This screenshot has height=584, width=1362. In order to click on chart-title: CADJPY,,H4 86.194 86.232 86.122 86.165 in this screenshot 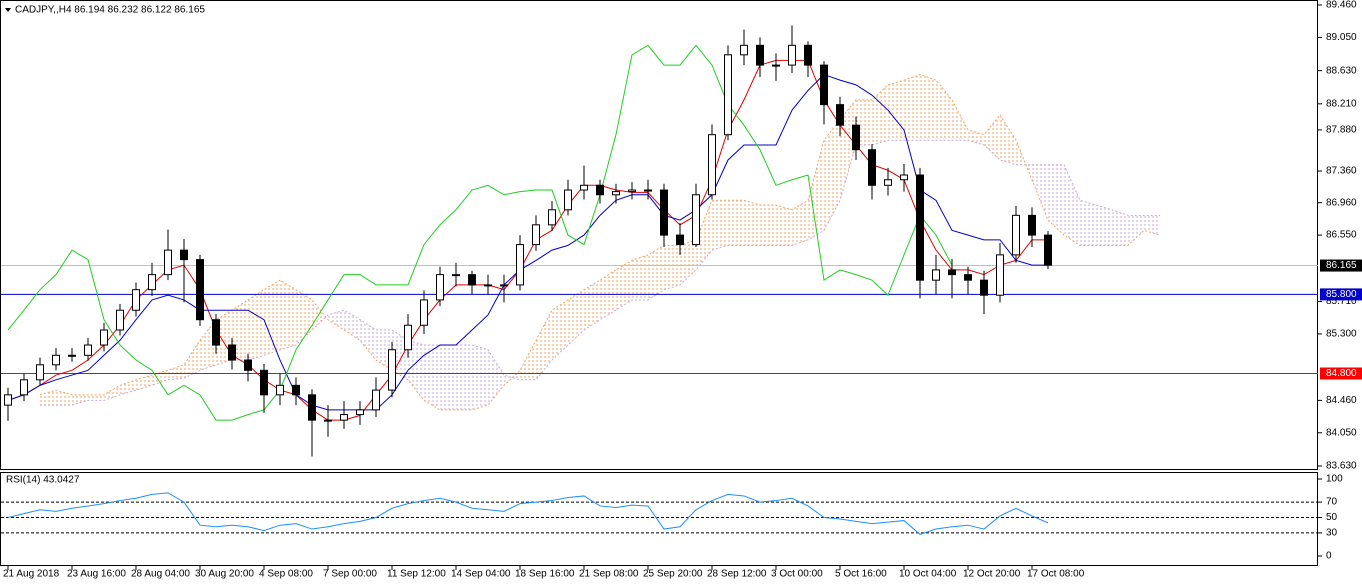, I will do `click(110, 10)`.